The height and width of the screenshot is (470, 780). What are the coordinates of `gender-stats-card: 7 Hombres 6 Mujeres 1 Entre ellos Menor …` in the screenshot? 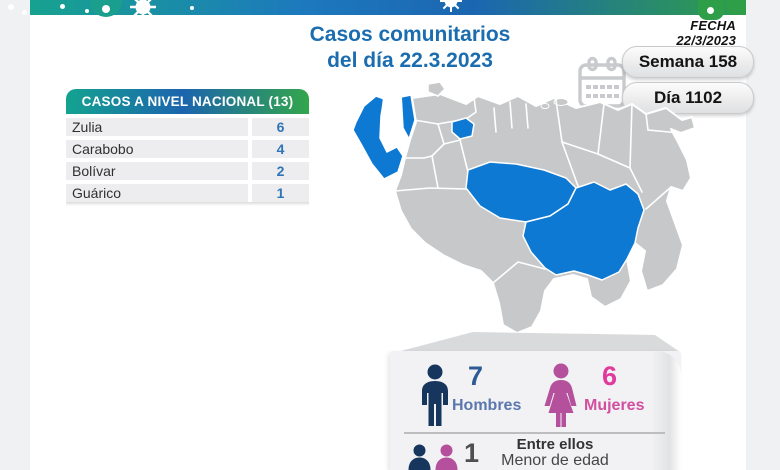 It's located at (535, 410).